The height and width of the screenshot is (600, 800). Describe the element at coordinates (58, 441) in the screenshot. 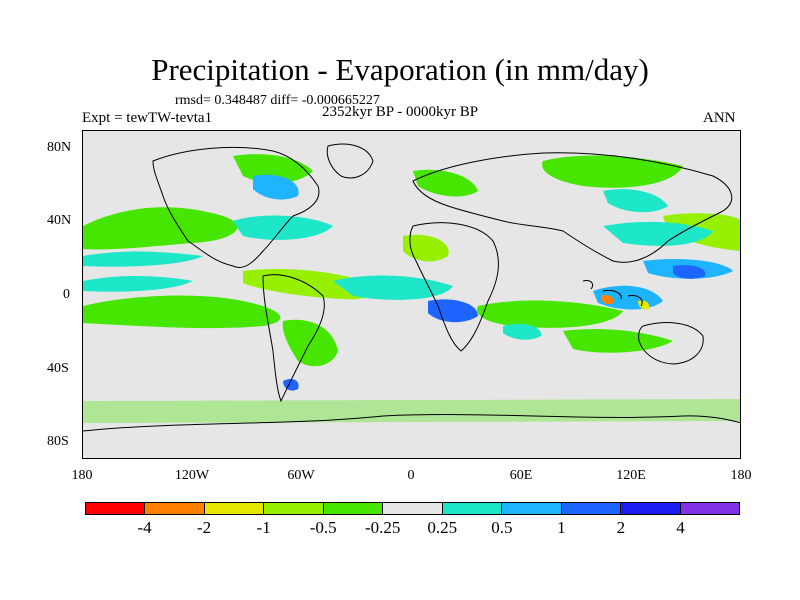

I see `lat-label: 80S` at that location.